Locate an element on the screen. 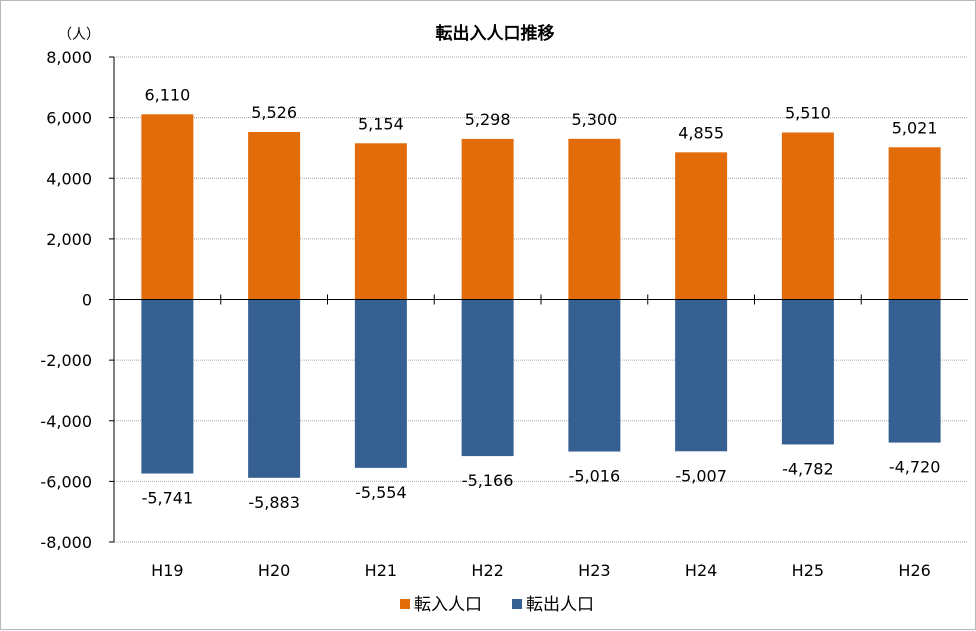 This screenshot has height=631, width=976. bar-out-H22 is located at coordinates (487, 378).